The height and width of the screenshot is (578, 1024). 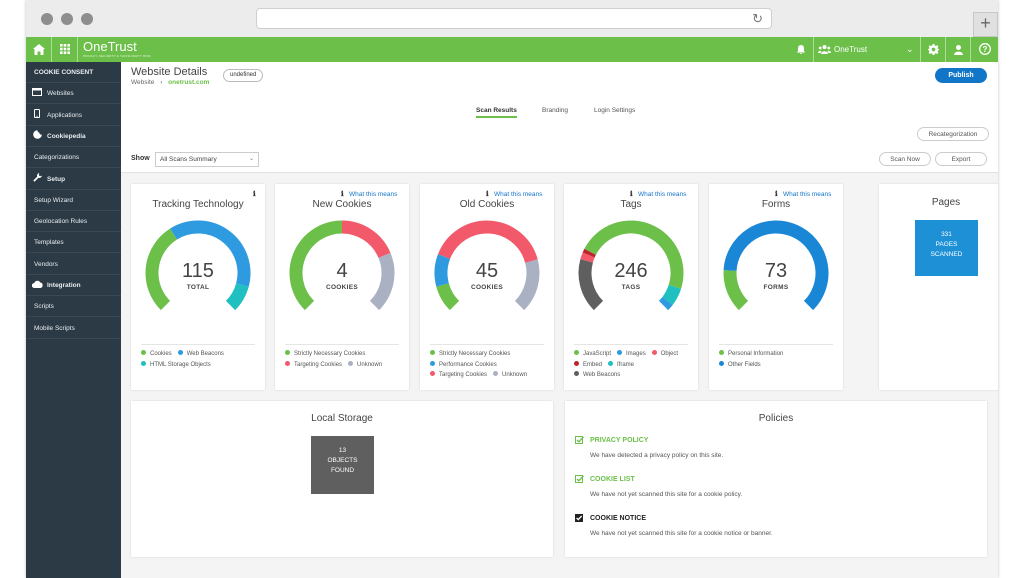 I want to click on legend-item: HTML Storage Objects, so click(x=176, y=365).